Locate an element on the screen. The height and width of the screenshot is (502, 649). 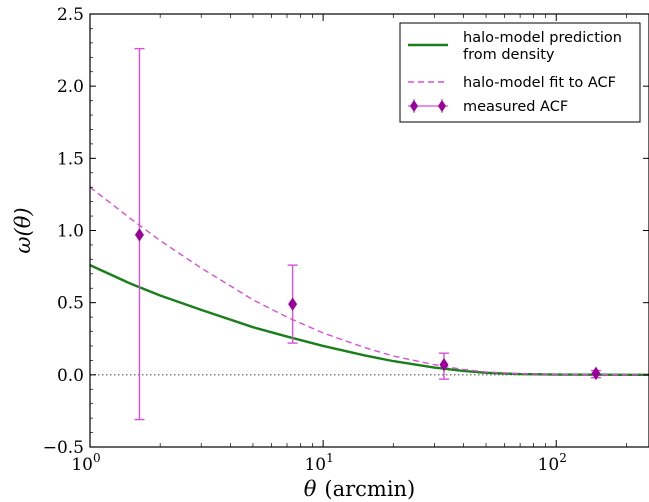
legend-label-prediction: halo-model prediction is located at coordinates (542, 38).